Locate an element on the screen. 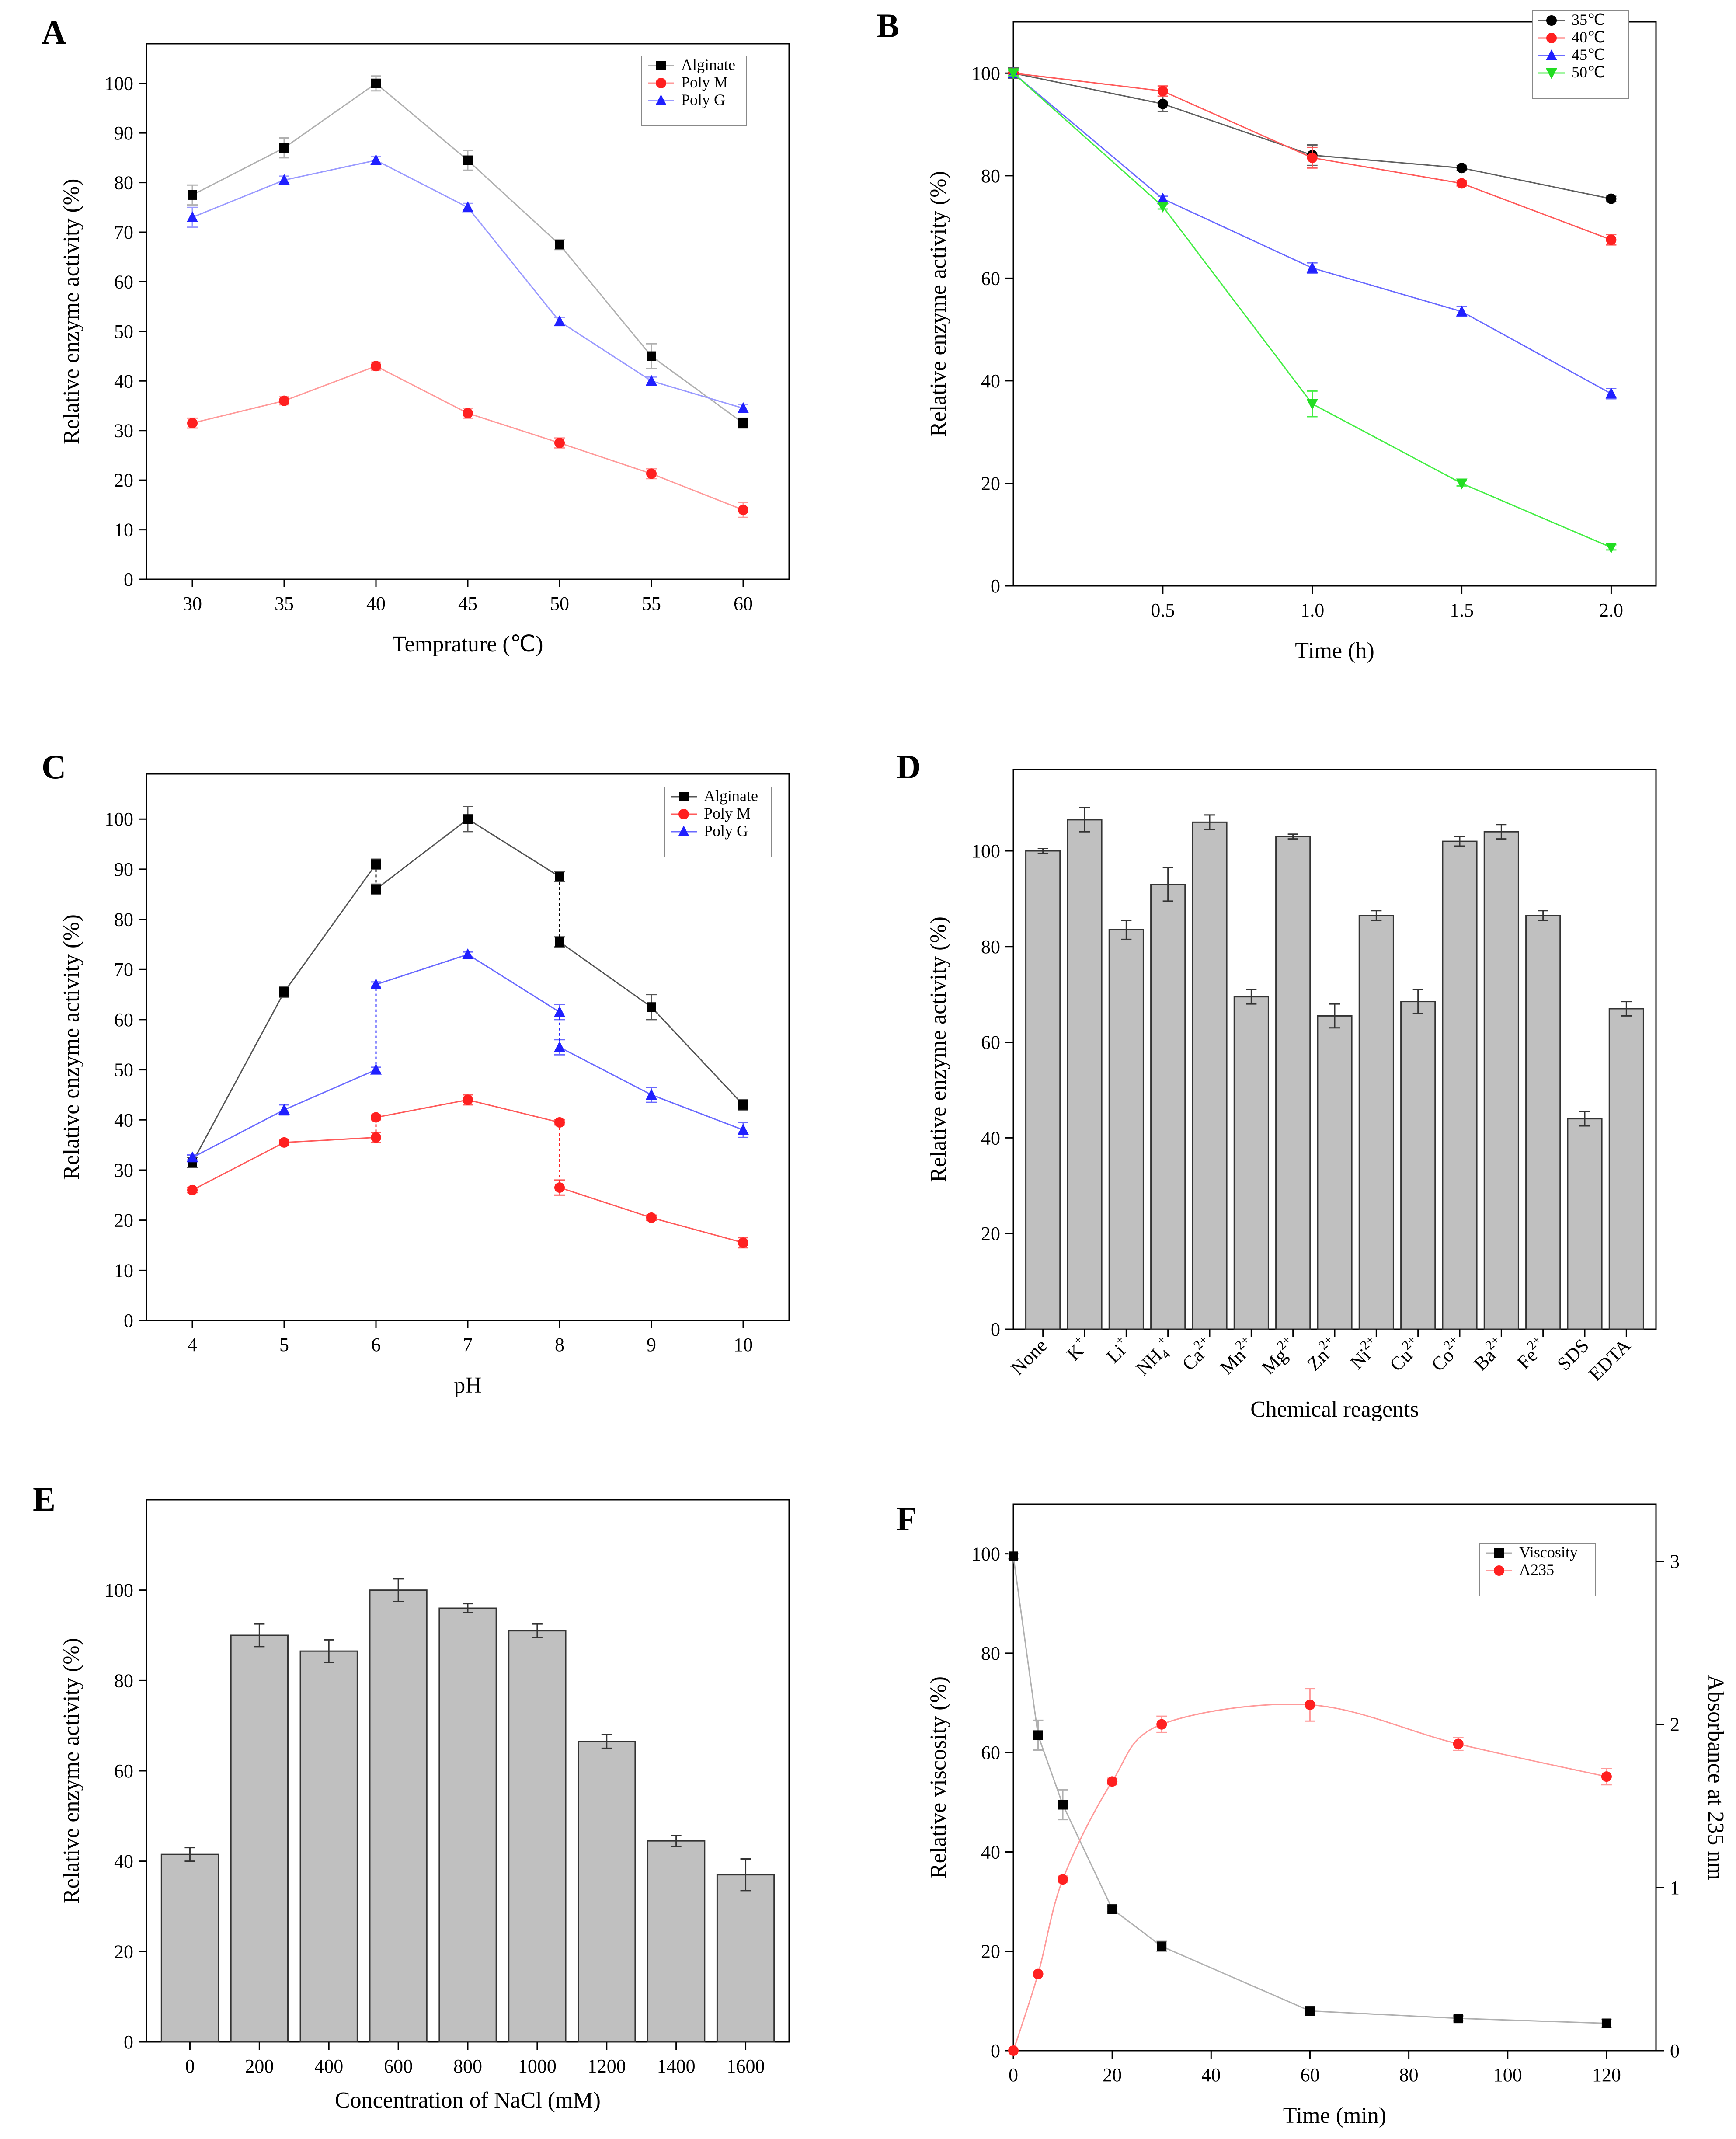 The height and width of the screenshot is (2139, 1736). bar-Ba is located at coordinates (1501, 1080).